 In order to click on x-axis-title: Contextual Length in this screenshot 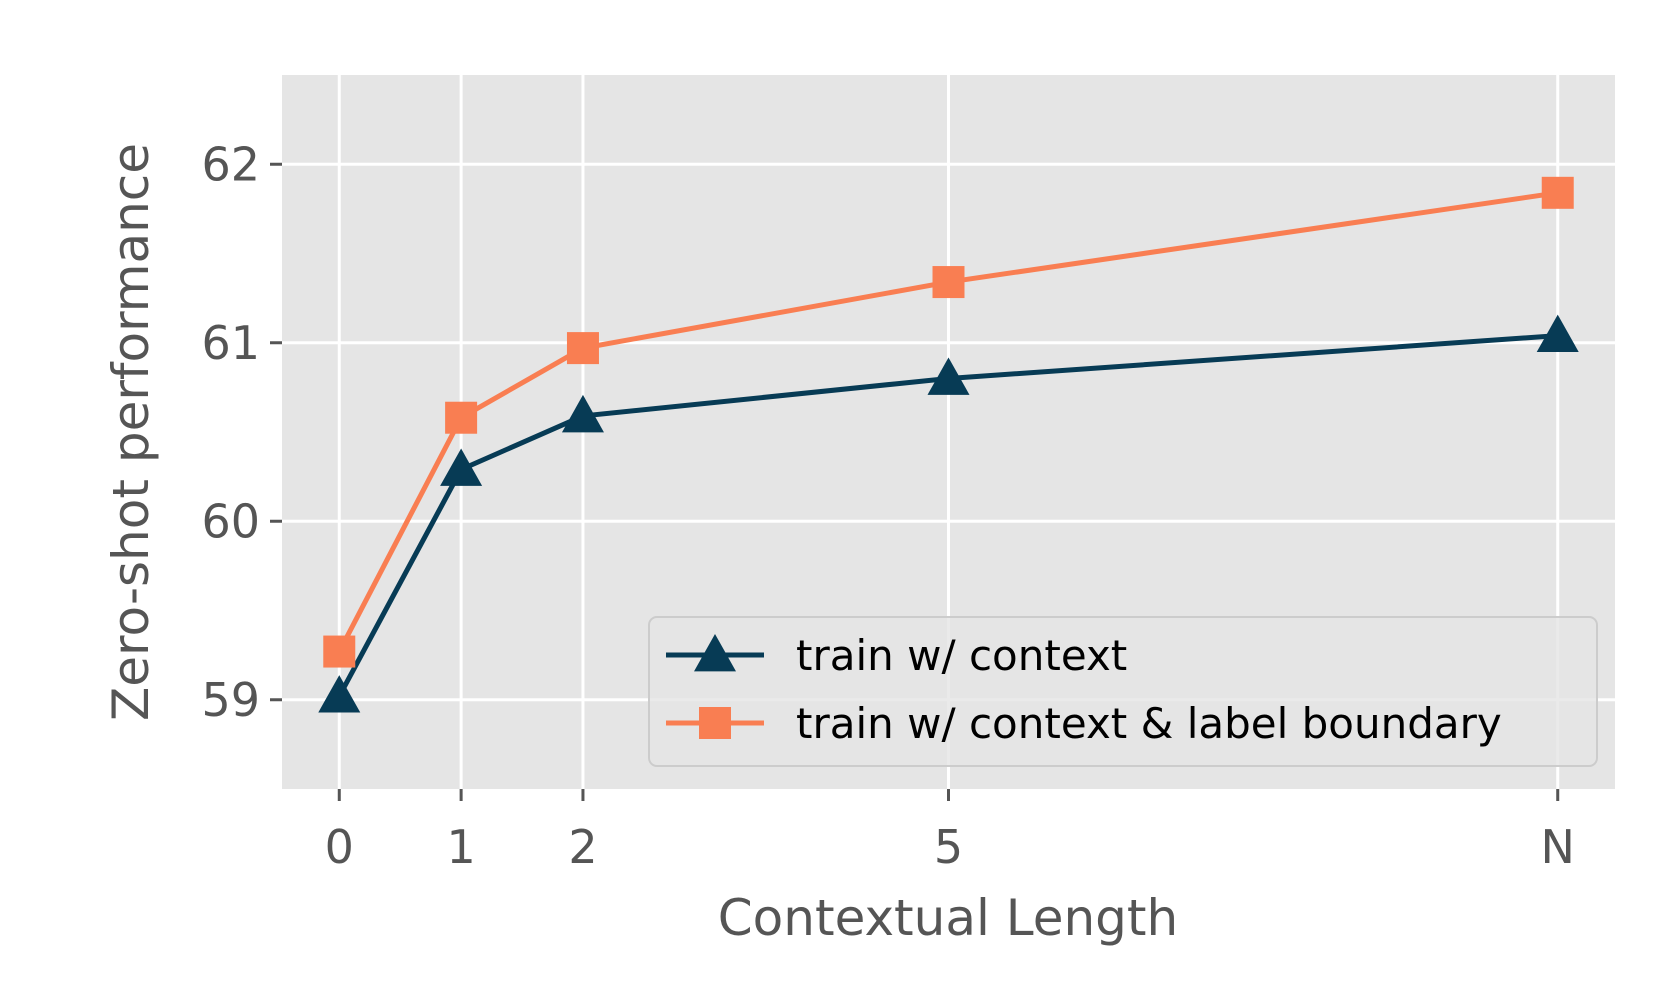, I will do `click(948, 918)`.